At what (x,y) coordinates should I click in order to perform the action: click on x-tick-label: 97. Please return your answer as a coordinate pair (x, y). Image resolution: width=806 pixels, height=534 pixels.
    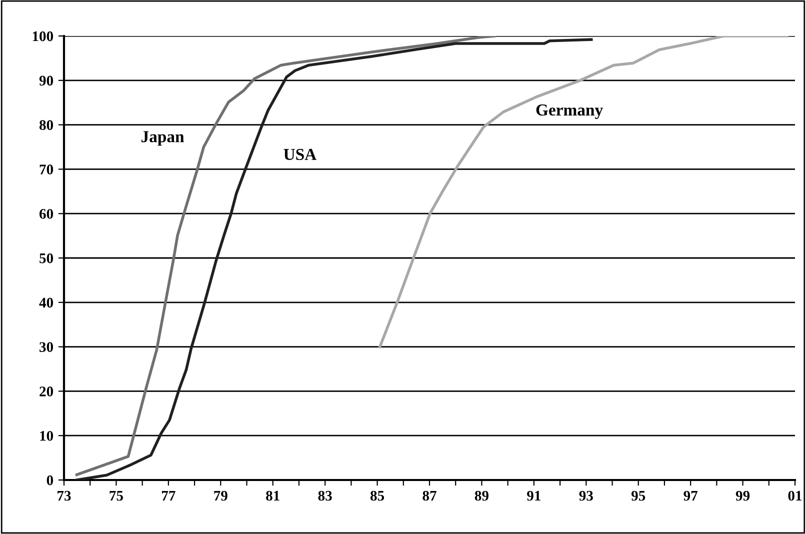
    Looking at the image, I should click on (691, 495).